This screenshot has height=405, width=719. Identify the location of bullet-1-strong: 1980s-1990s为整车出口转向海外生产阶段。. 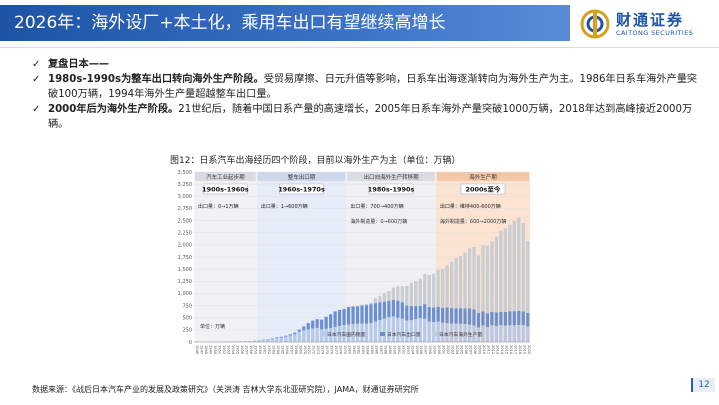
(156, 79).